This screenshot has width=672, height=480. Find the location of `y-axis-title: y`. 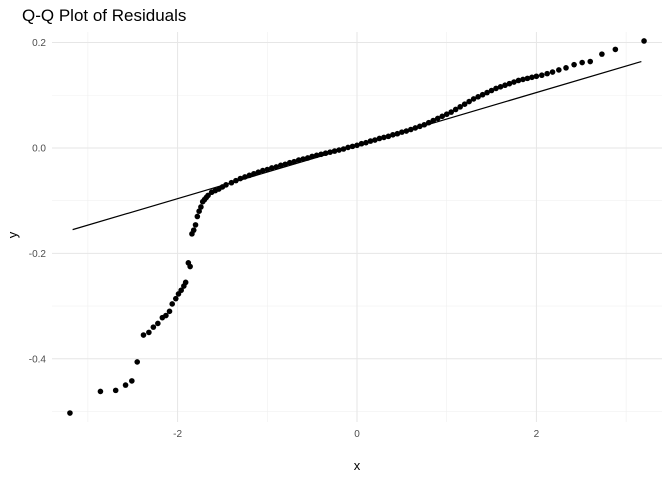

y-axis-title: y is located at coordinates (12, 234).